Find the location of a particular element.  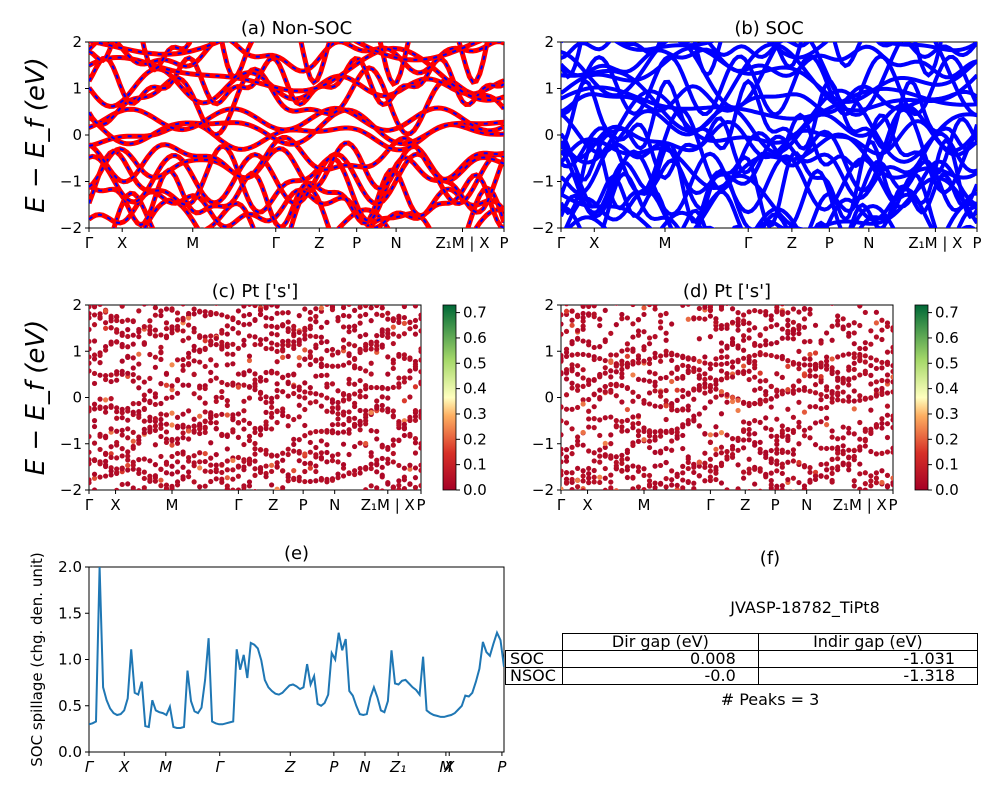

colorbar-c is located at coordinates (449, 397).